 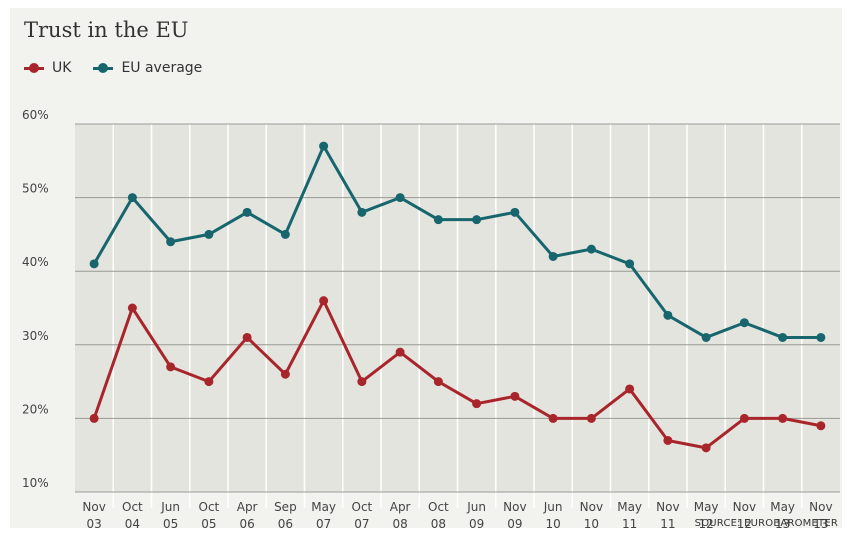 What do you see at coordinates (62, 68) in the screenshot?
I see `legend-label-uk: UK` at bounding box center [62, 68].